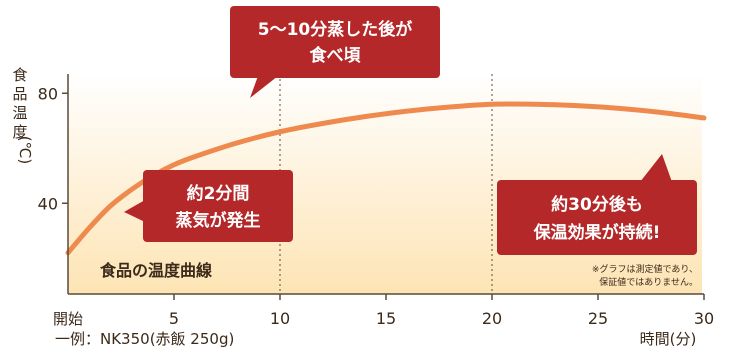 Image resolution: width=729 pixels, height=349 pixels. Describe the element at coordinates (174, 318) in the screenshot. I see `x-tick-label: 5` at that location.